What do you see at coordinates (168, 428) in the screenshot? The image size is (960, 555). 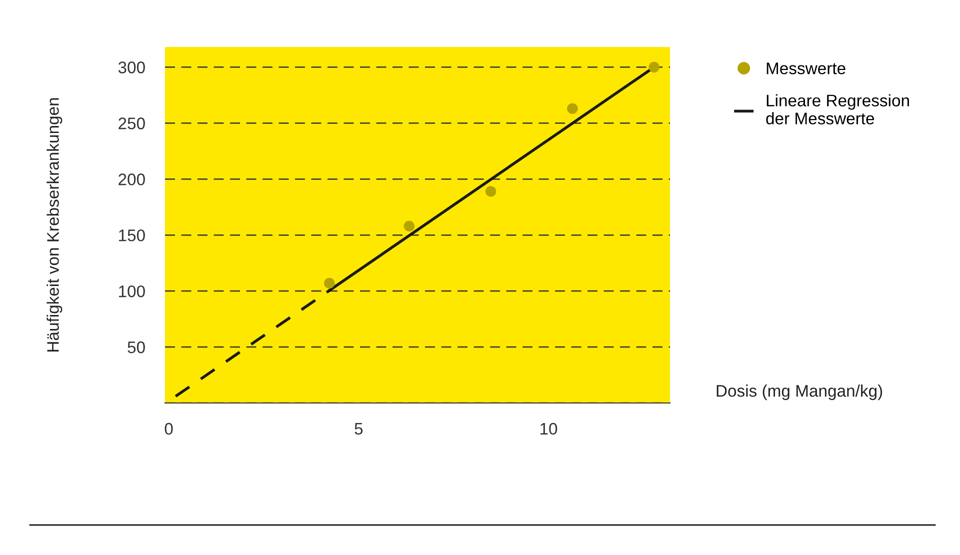 I see `x-tick-label: 0` at bounding box center [168, 428].